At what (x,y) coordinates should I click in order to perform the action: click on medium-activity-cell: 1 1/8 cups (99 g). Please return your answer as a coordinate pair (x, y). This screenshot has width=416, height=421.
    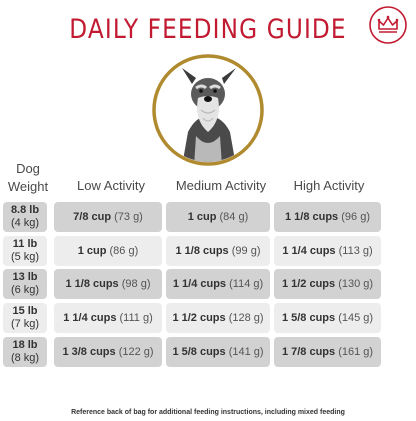
    Looking at the image, I should click on (218, 251).